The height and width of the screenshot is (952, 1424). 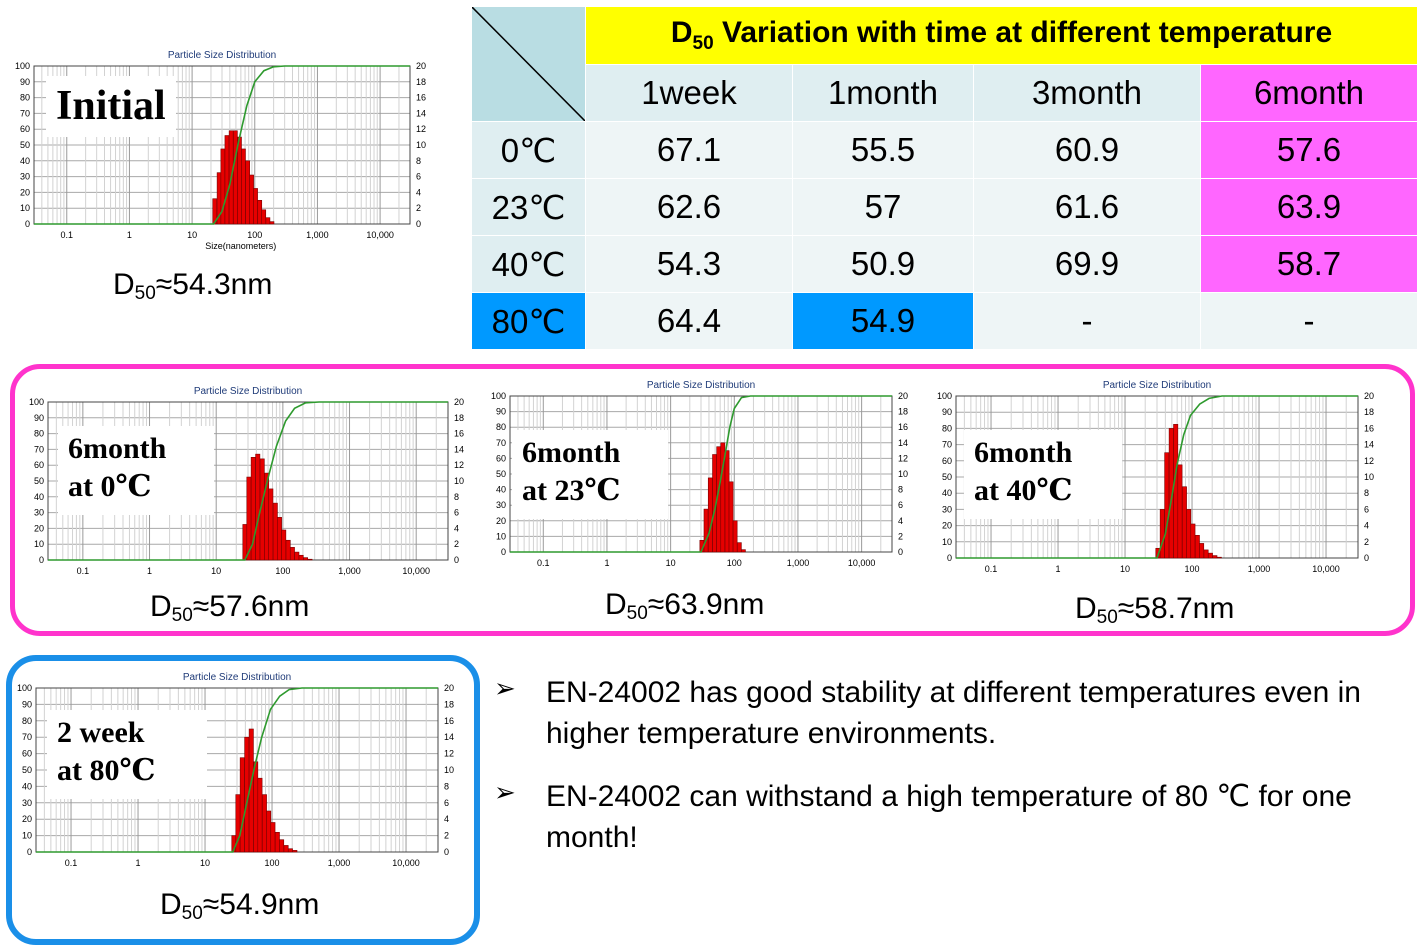 I want to click on y-tick-label-right: 8, so click(x=446, y=786).